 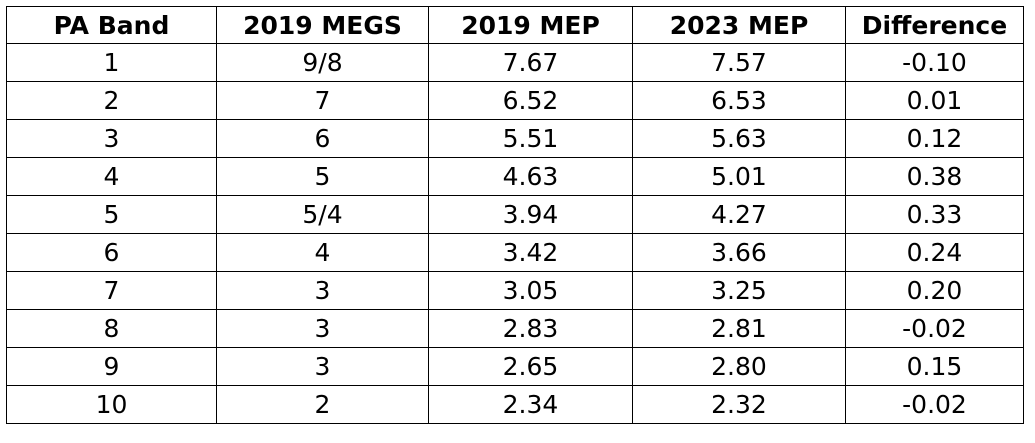 I want to click on table-row: 2 7 6.52 6.53 0.01, so click(x=515, y=100).